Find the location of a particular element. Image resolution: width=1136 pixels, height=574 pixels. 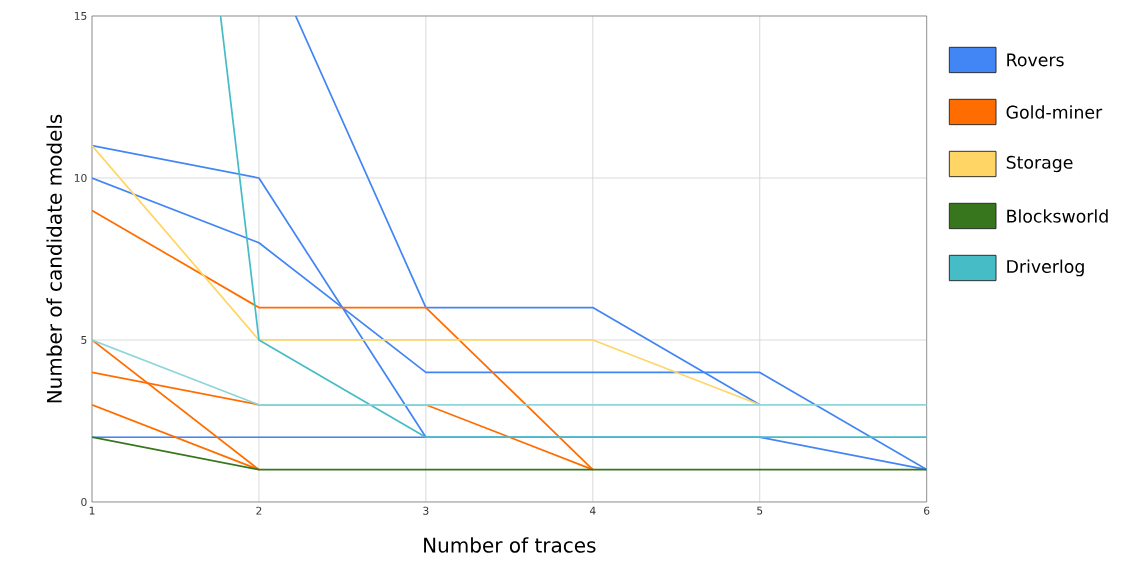

y-tick-label: 15 is located at coordinates (80, 16).